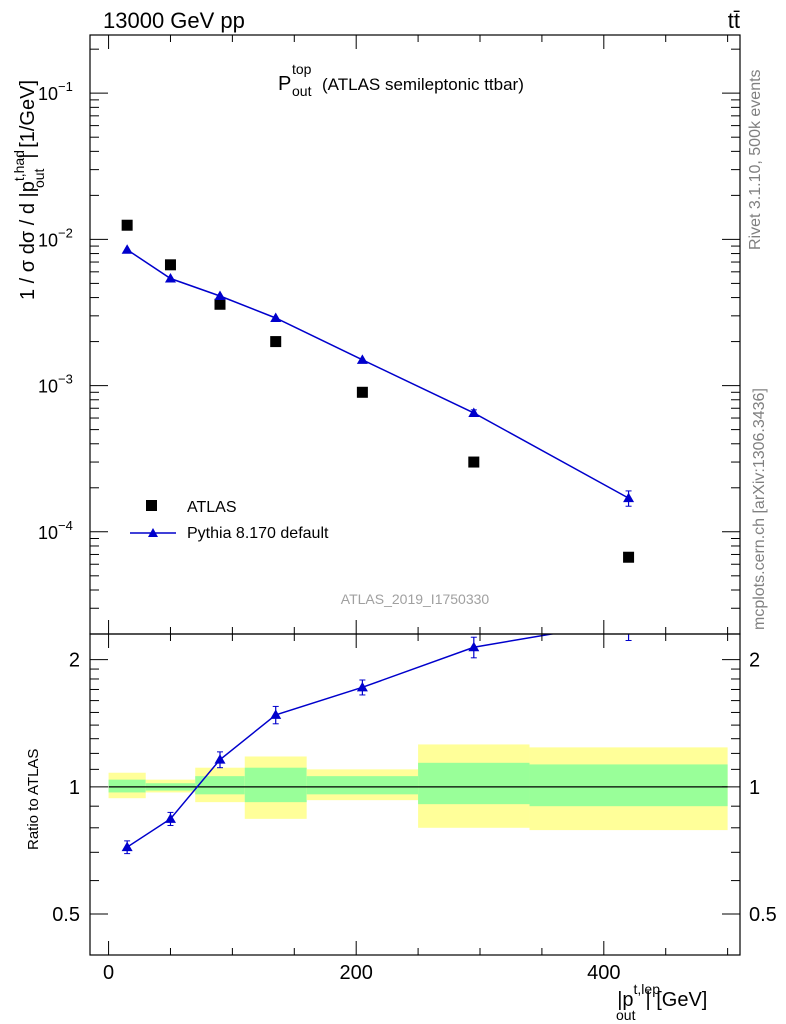  What do you see at coordinates (754, 661) in the screenshot?
I see `ratio-y-tick-label-right: 2` at bounding box center [754, 661].